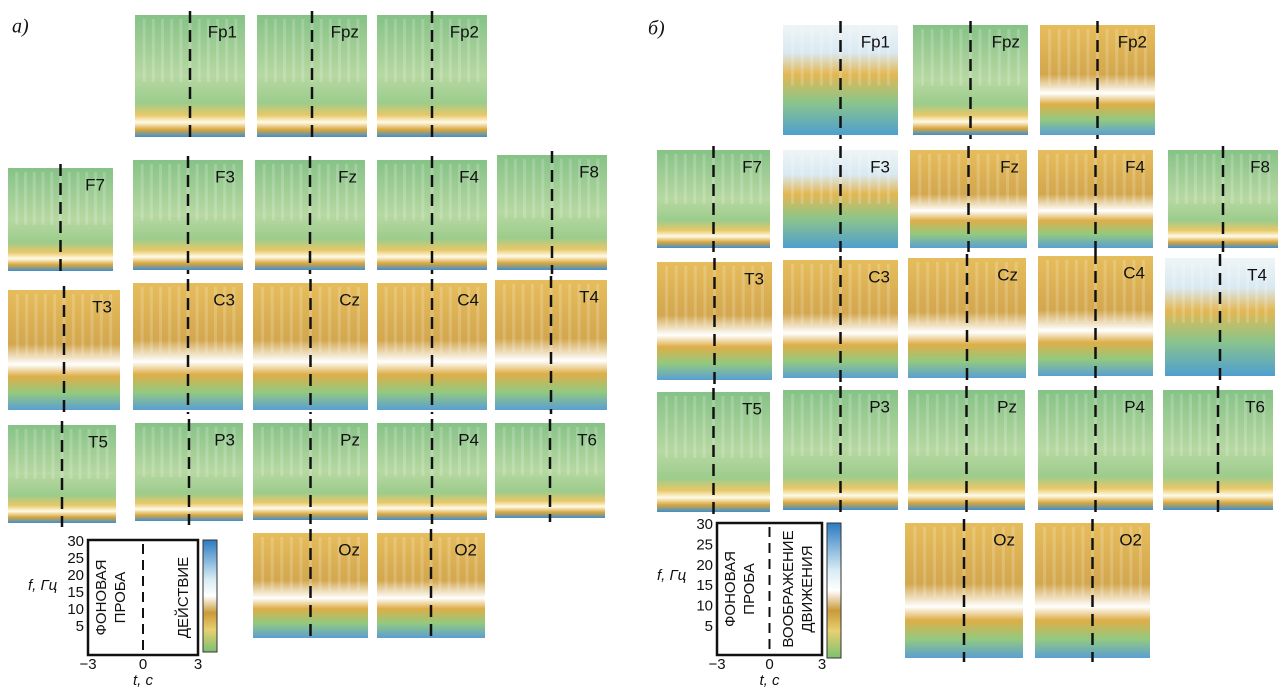  Describe the element at coordinates (468, 439) in the screenshot. I see `electrode-label: P4` at that location.